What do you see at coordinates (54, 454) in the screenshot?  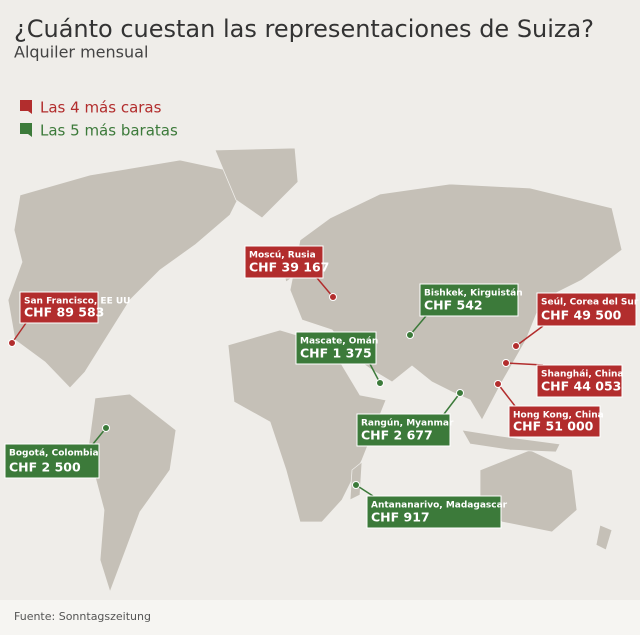 I see `callout-place: Bogotá, Colombia` at bounding box center [54, 454].